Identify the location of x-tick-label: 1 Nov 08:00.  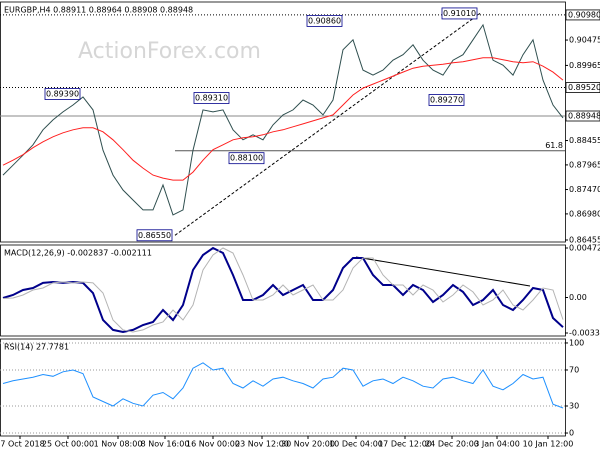
(118, 444).